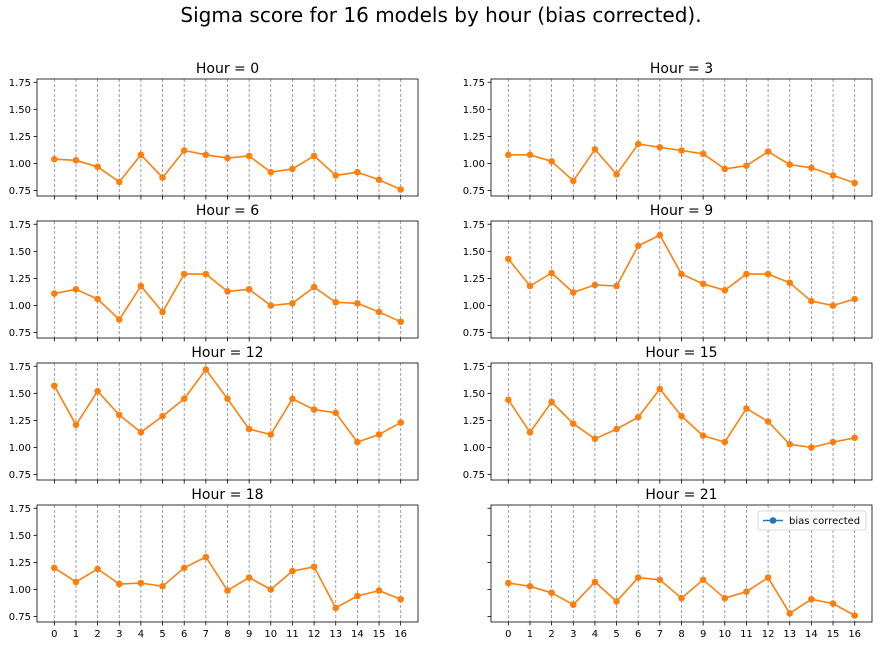 Image resolution: width=884 pixels, height=647 pixels. What do you see at coordinates (227, 69) in the screenshot?
I see `panel-title: Hour = 0` at bounding box center [227, 69].